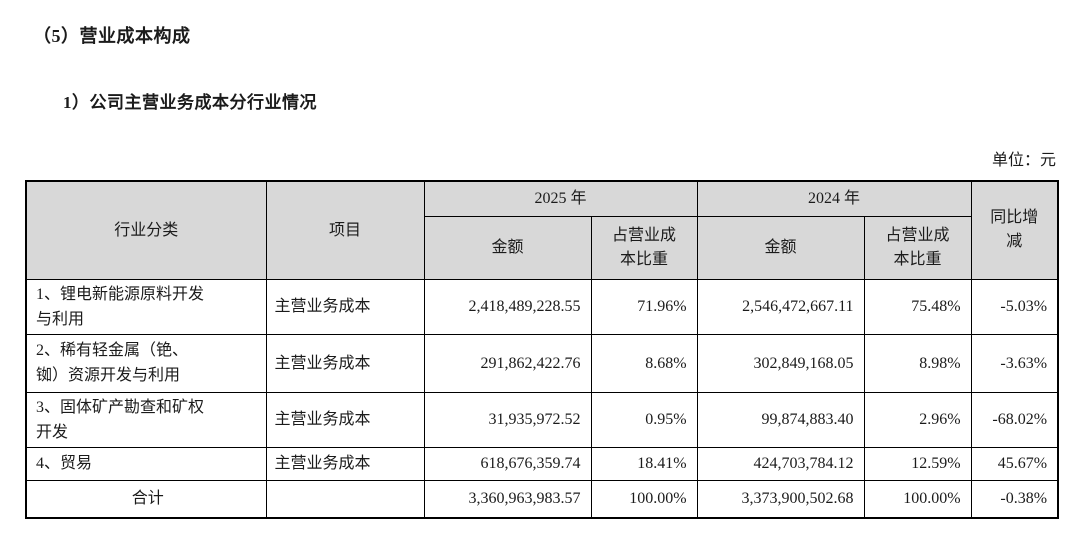 The image size is (1080, 535). What do you see at coordinates (560, 198) in the screenshot?
I see `header-year-2025: 2025 年` at bounding box center [560, 198].